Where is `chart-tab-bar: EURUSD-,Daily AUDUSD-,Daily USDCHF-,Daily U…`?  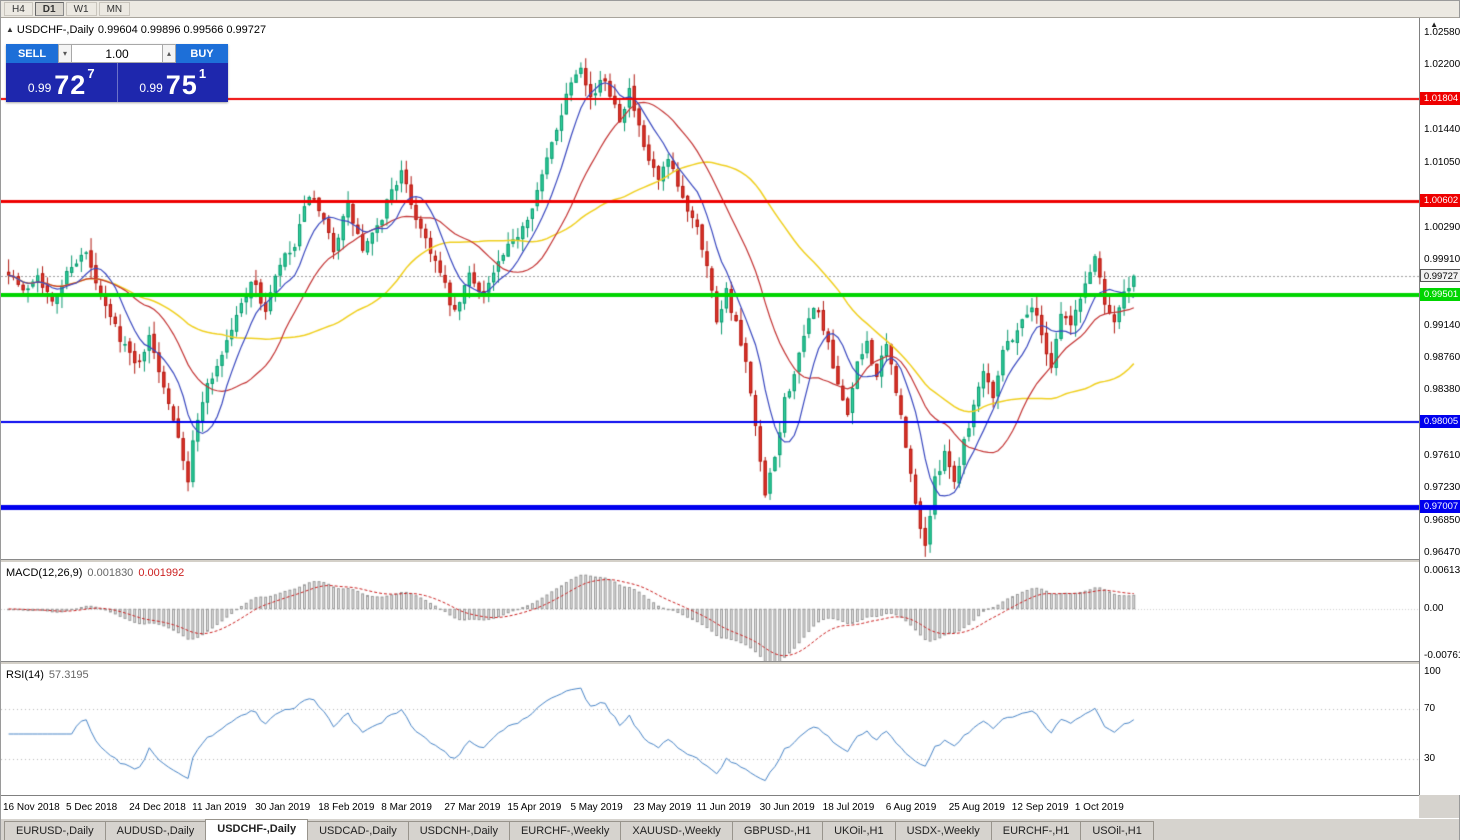 chart-tab-bar: EURUSD-,Daily AUDUSD-,Daily USDCHF-,Daily U… is located at coordinates (730, 829).